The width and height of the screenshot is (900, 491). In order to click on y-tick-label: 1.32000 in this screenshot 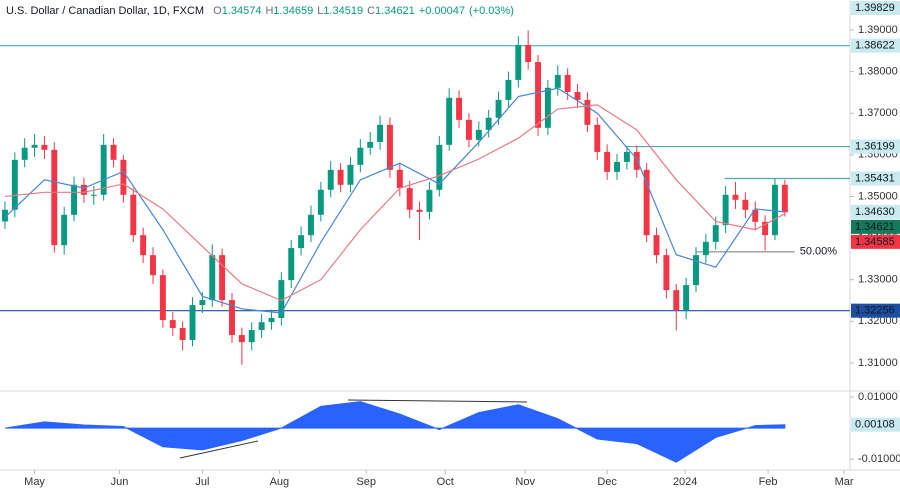, I will do `click(878, 321)`.